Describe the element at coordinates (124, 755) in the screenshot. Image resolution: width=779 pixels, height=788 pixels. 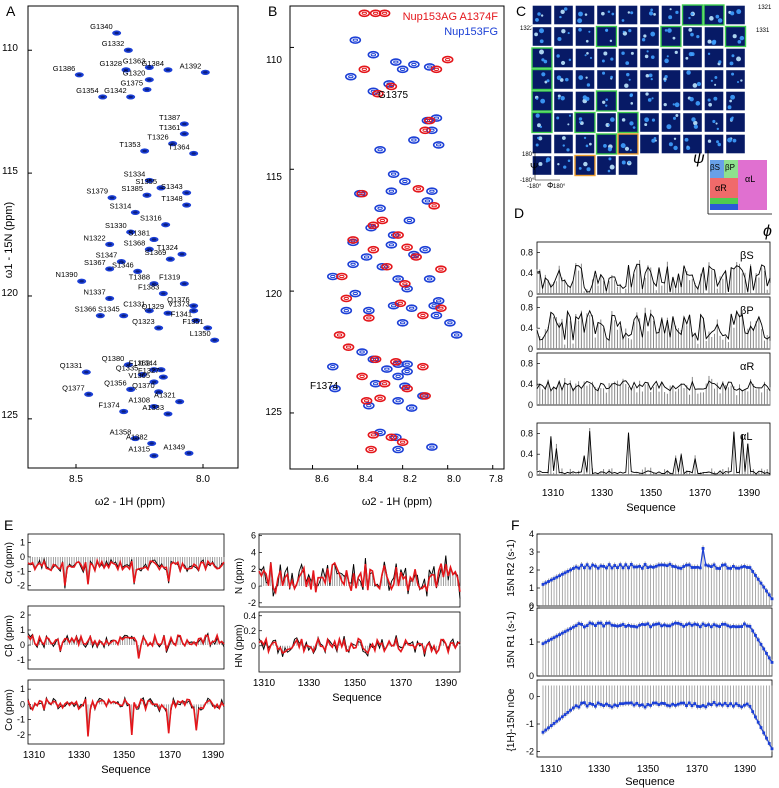
I see `panel-e-xtick: 1350` at that location.